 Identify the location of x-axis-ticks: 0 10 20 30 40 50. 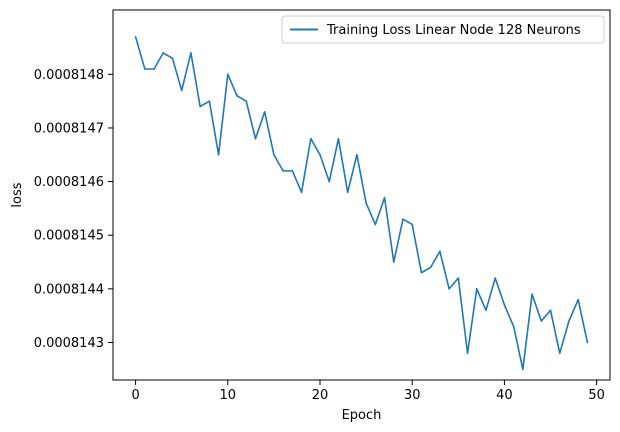
(368, 391).